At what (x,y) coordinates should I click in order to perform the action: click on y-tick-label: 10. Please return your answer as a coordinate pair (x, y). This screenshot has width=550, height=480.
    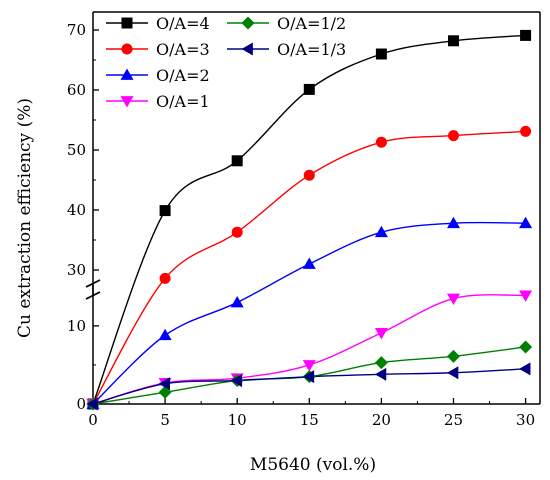
    Looking at the image, I should click on (76, 326).